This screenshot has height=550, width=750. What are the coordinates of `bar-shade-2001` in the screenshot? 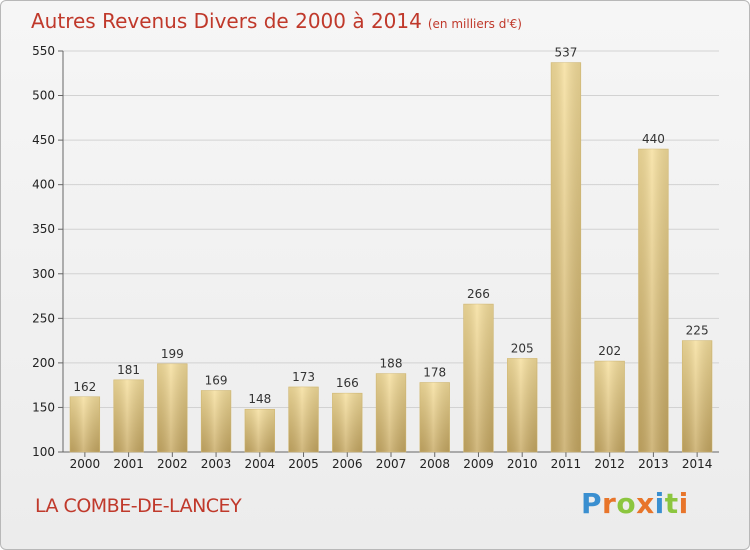 It's located at (128, 415).